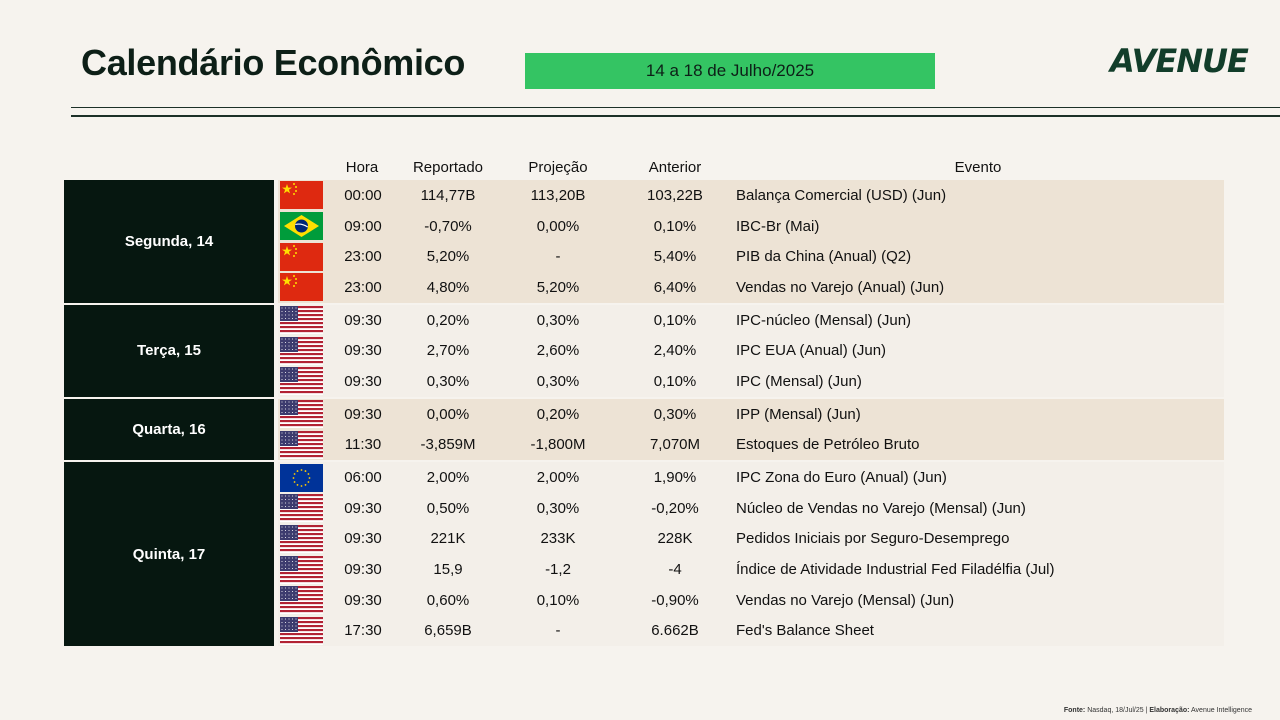  What do you see at coordinates (448, 257) in the screenshot?
I see `reported-cell: 5,20%` at bounding box center [448, 257].